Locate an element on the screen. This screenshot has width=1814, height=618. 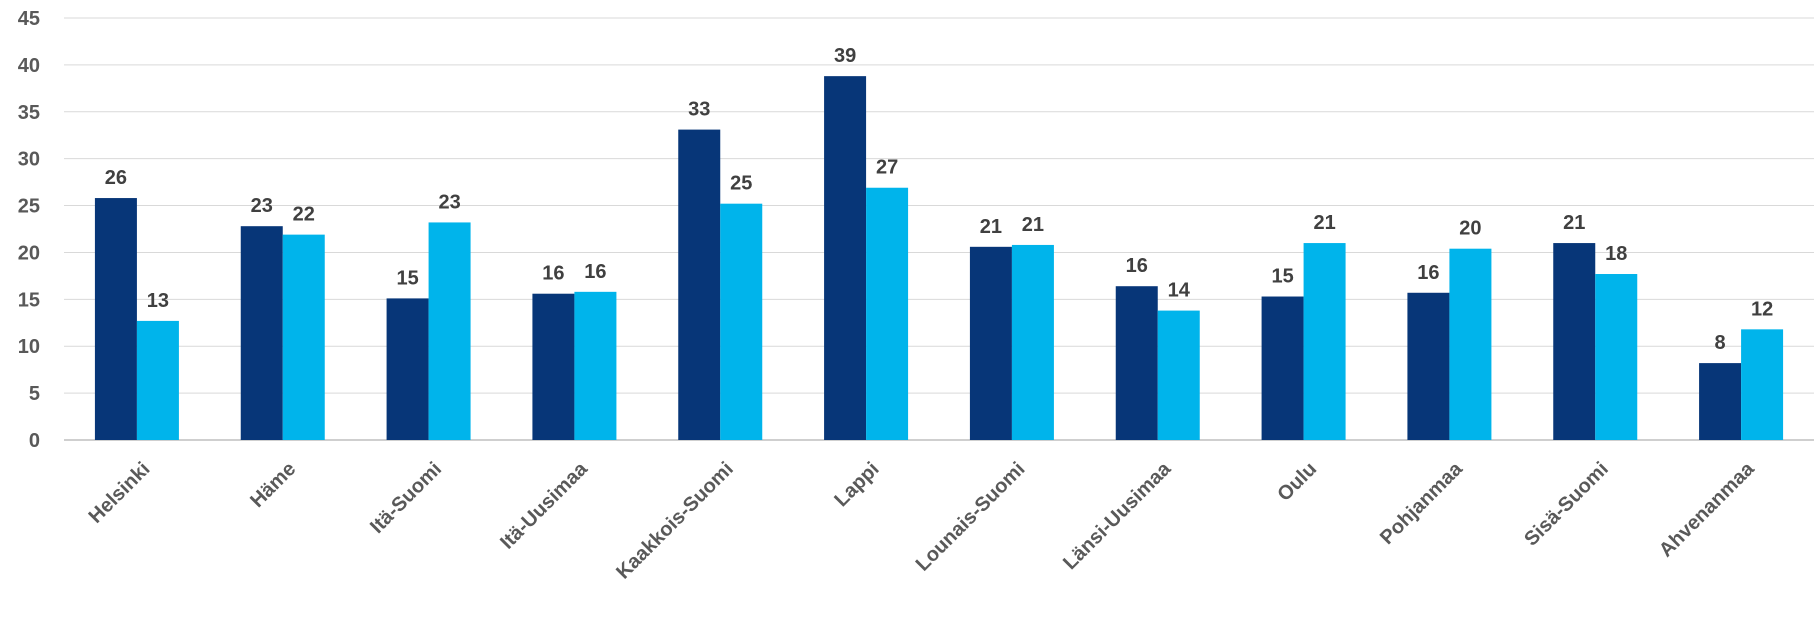
y-tick-label: 25 is located at coordinates (29, 207).